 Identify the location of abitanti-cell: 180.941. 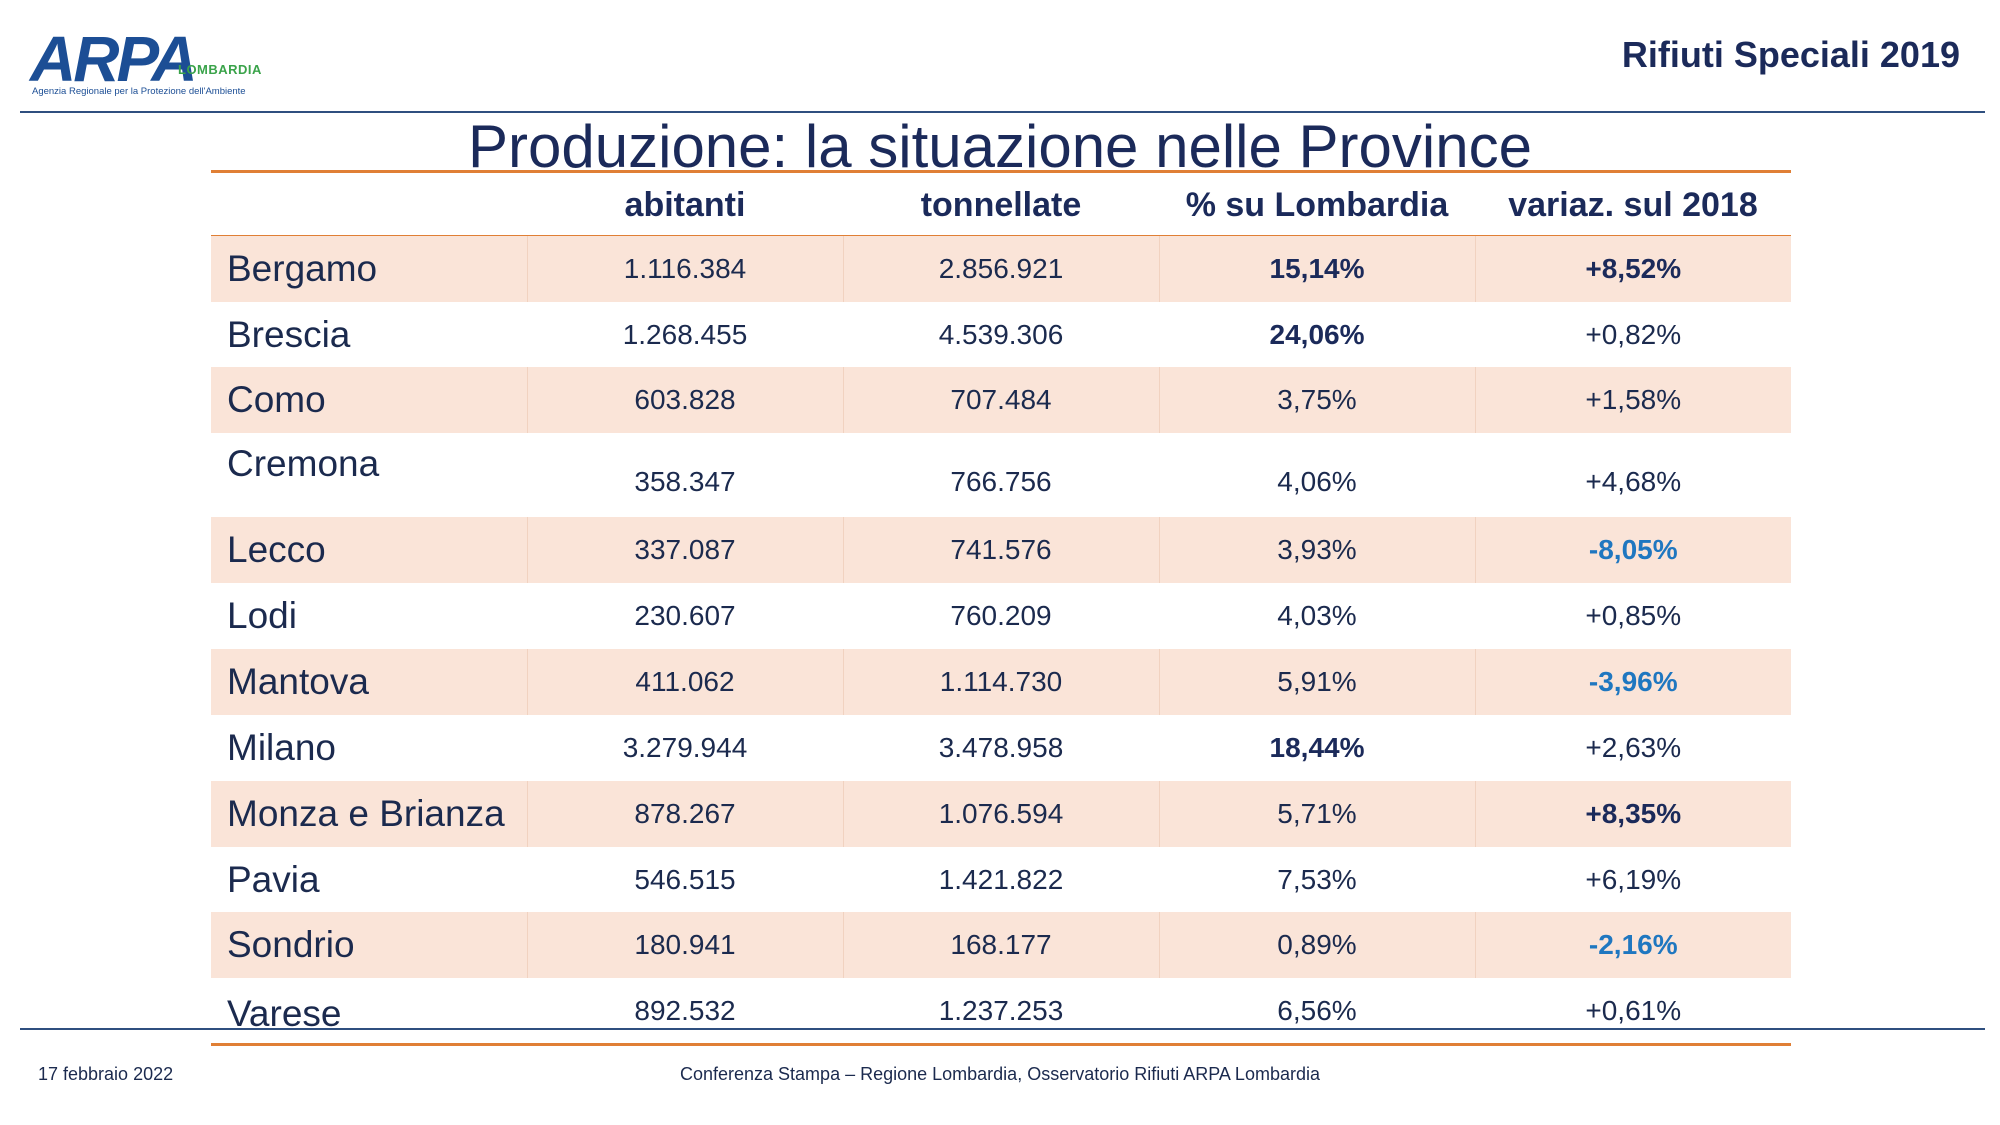
(684, 945).